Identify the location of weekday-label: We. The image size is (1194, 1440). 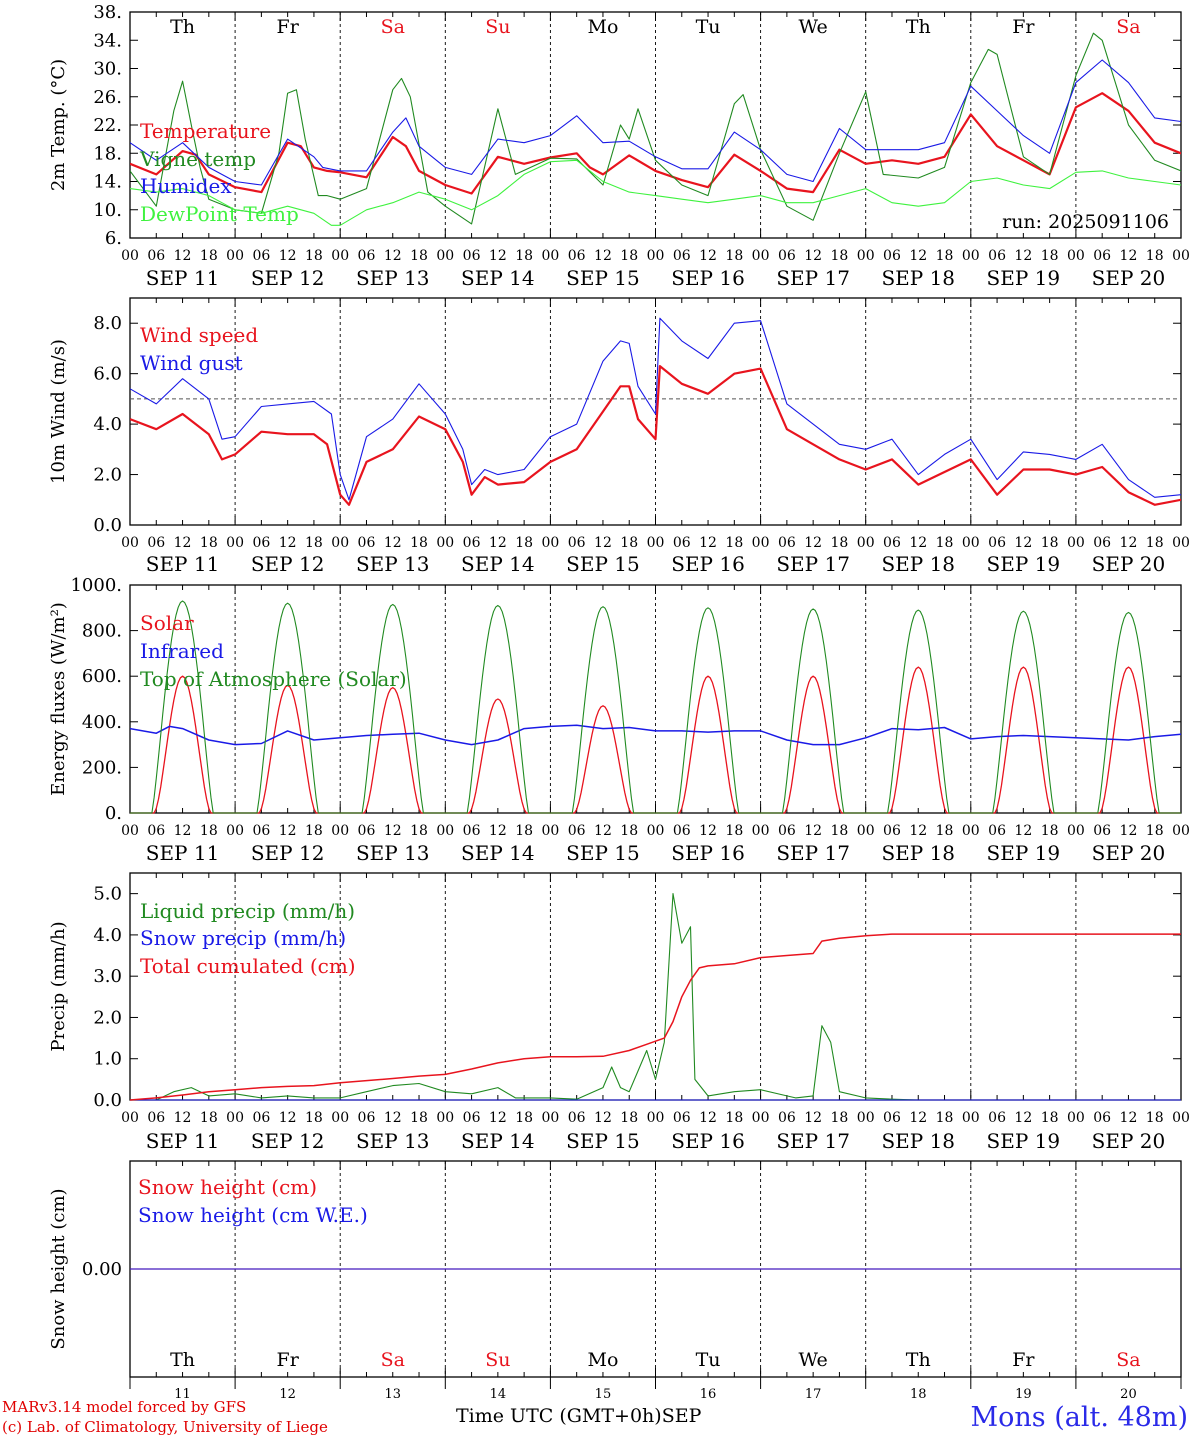
(813, 27).